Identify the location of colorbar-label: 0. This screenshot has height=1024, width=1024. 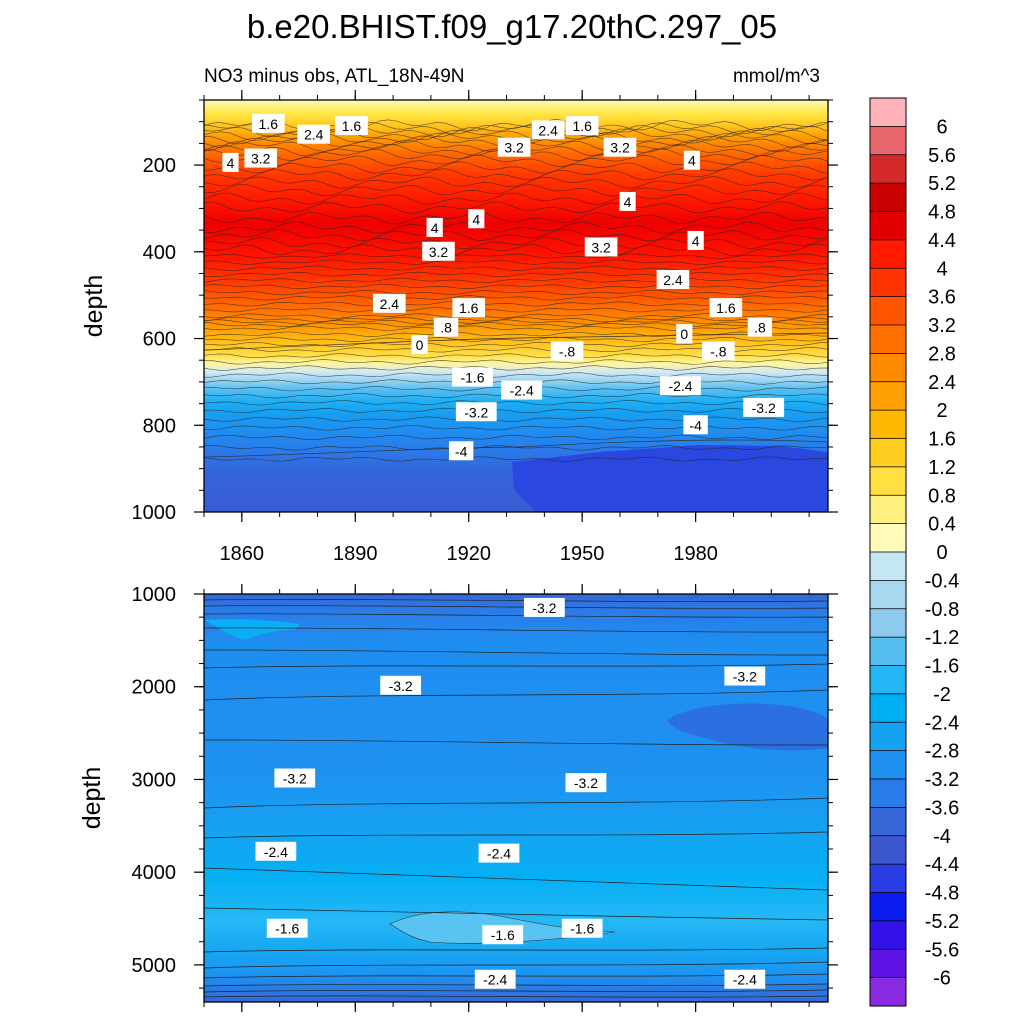
(941, 553).